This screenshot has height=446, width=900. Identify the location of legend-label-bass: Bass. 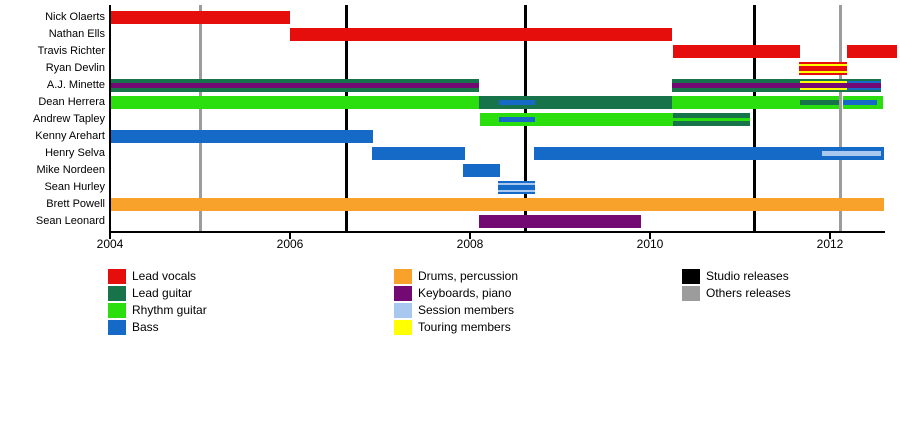
(145, 327).